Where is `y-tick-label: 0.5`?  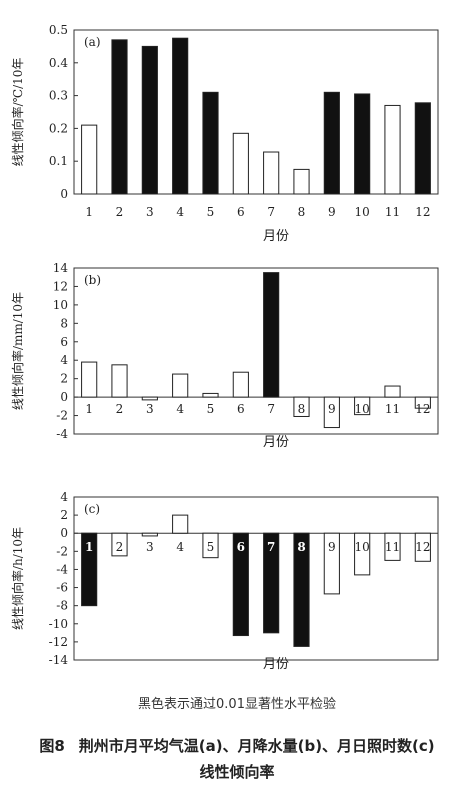
y-tick-label: 0.5 is located at coordinates (58, 30).